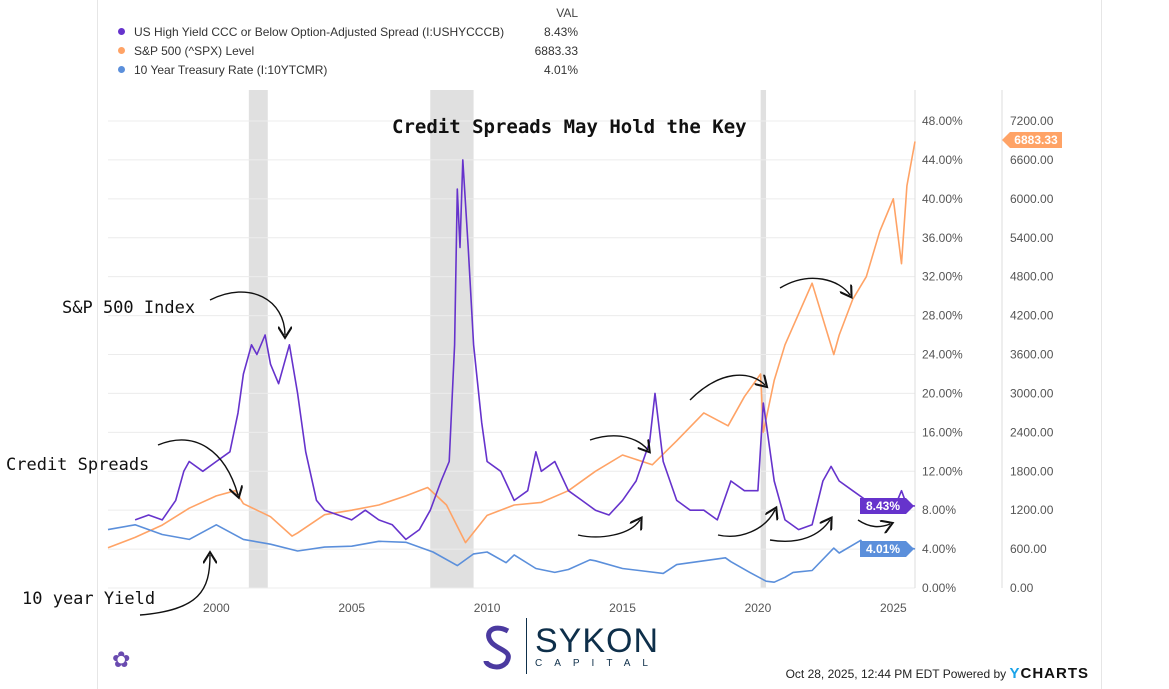 This screenshot has width=1169, height=689. I want to click on right-axis-tick-label: 4800.00, so click(1032, 277).